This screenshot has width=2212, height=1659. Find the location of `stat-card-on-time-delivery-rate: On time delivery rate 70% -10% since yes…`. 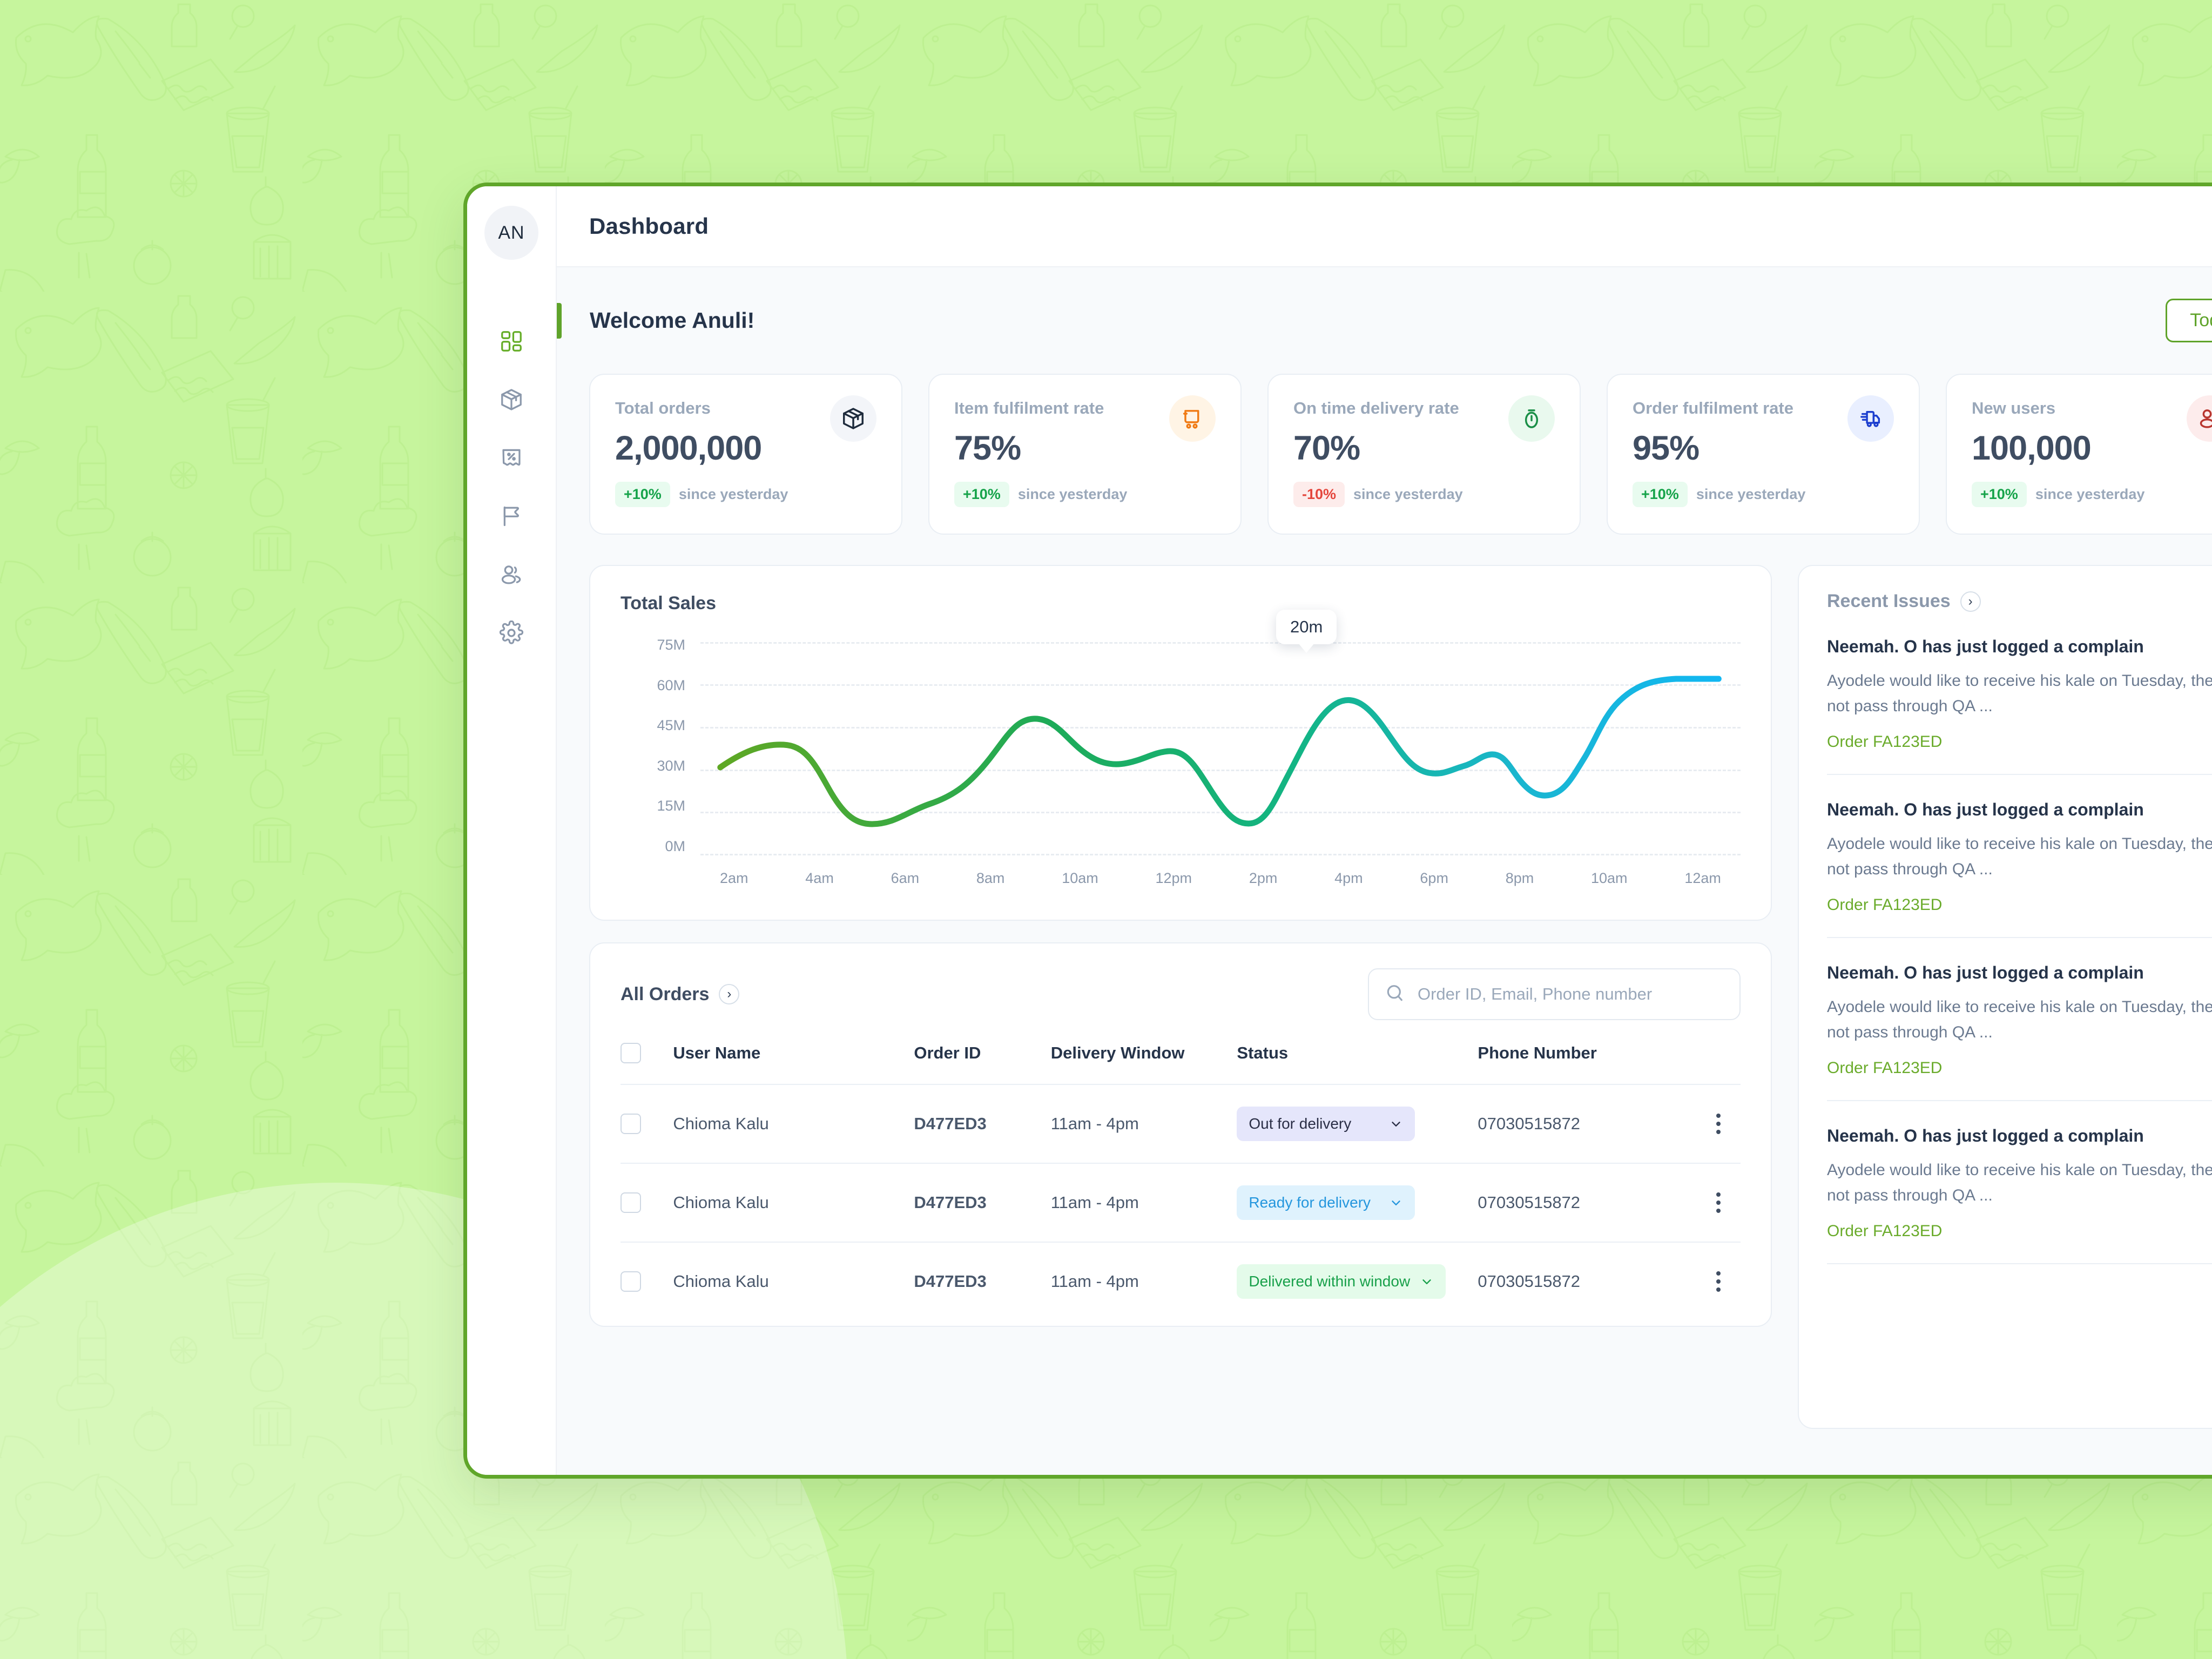

stat-card-on-time-delivery-rate: On time delivery rate 70% -10% since yes… is located at coordinates (1424, 454).